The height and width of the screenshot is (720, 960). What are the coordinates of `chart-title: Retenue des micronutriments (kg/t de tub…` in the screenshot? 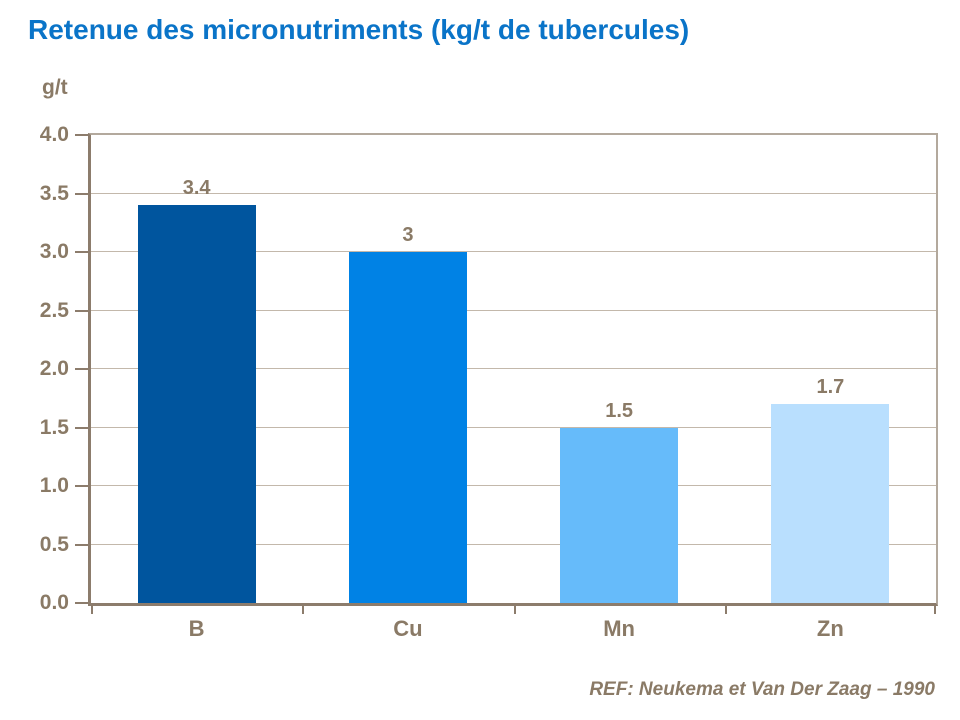 It's located at (359, 29).